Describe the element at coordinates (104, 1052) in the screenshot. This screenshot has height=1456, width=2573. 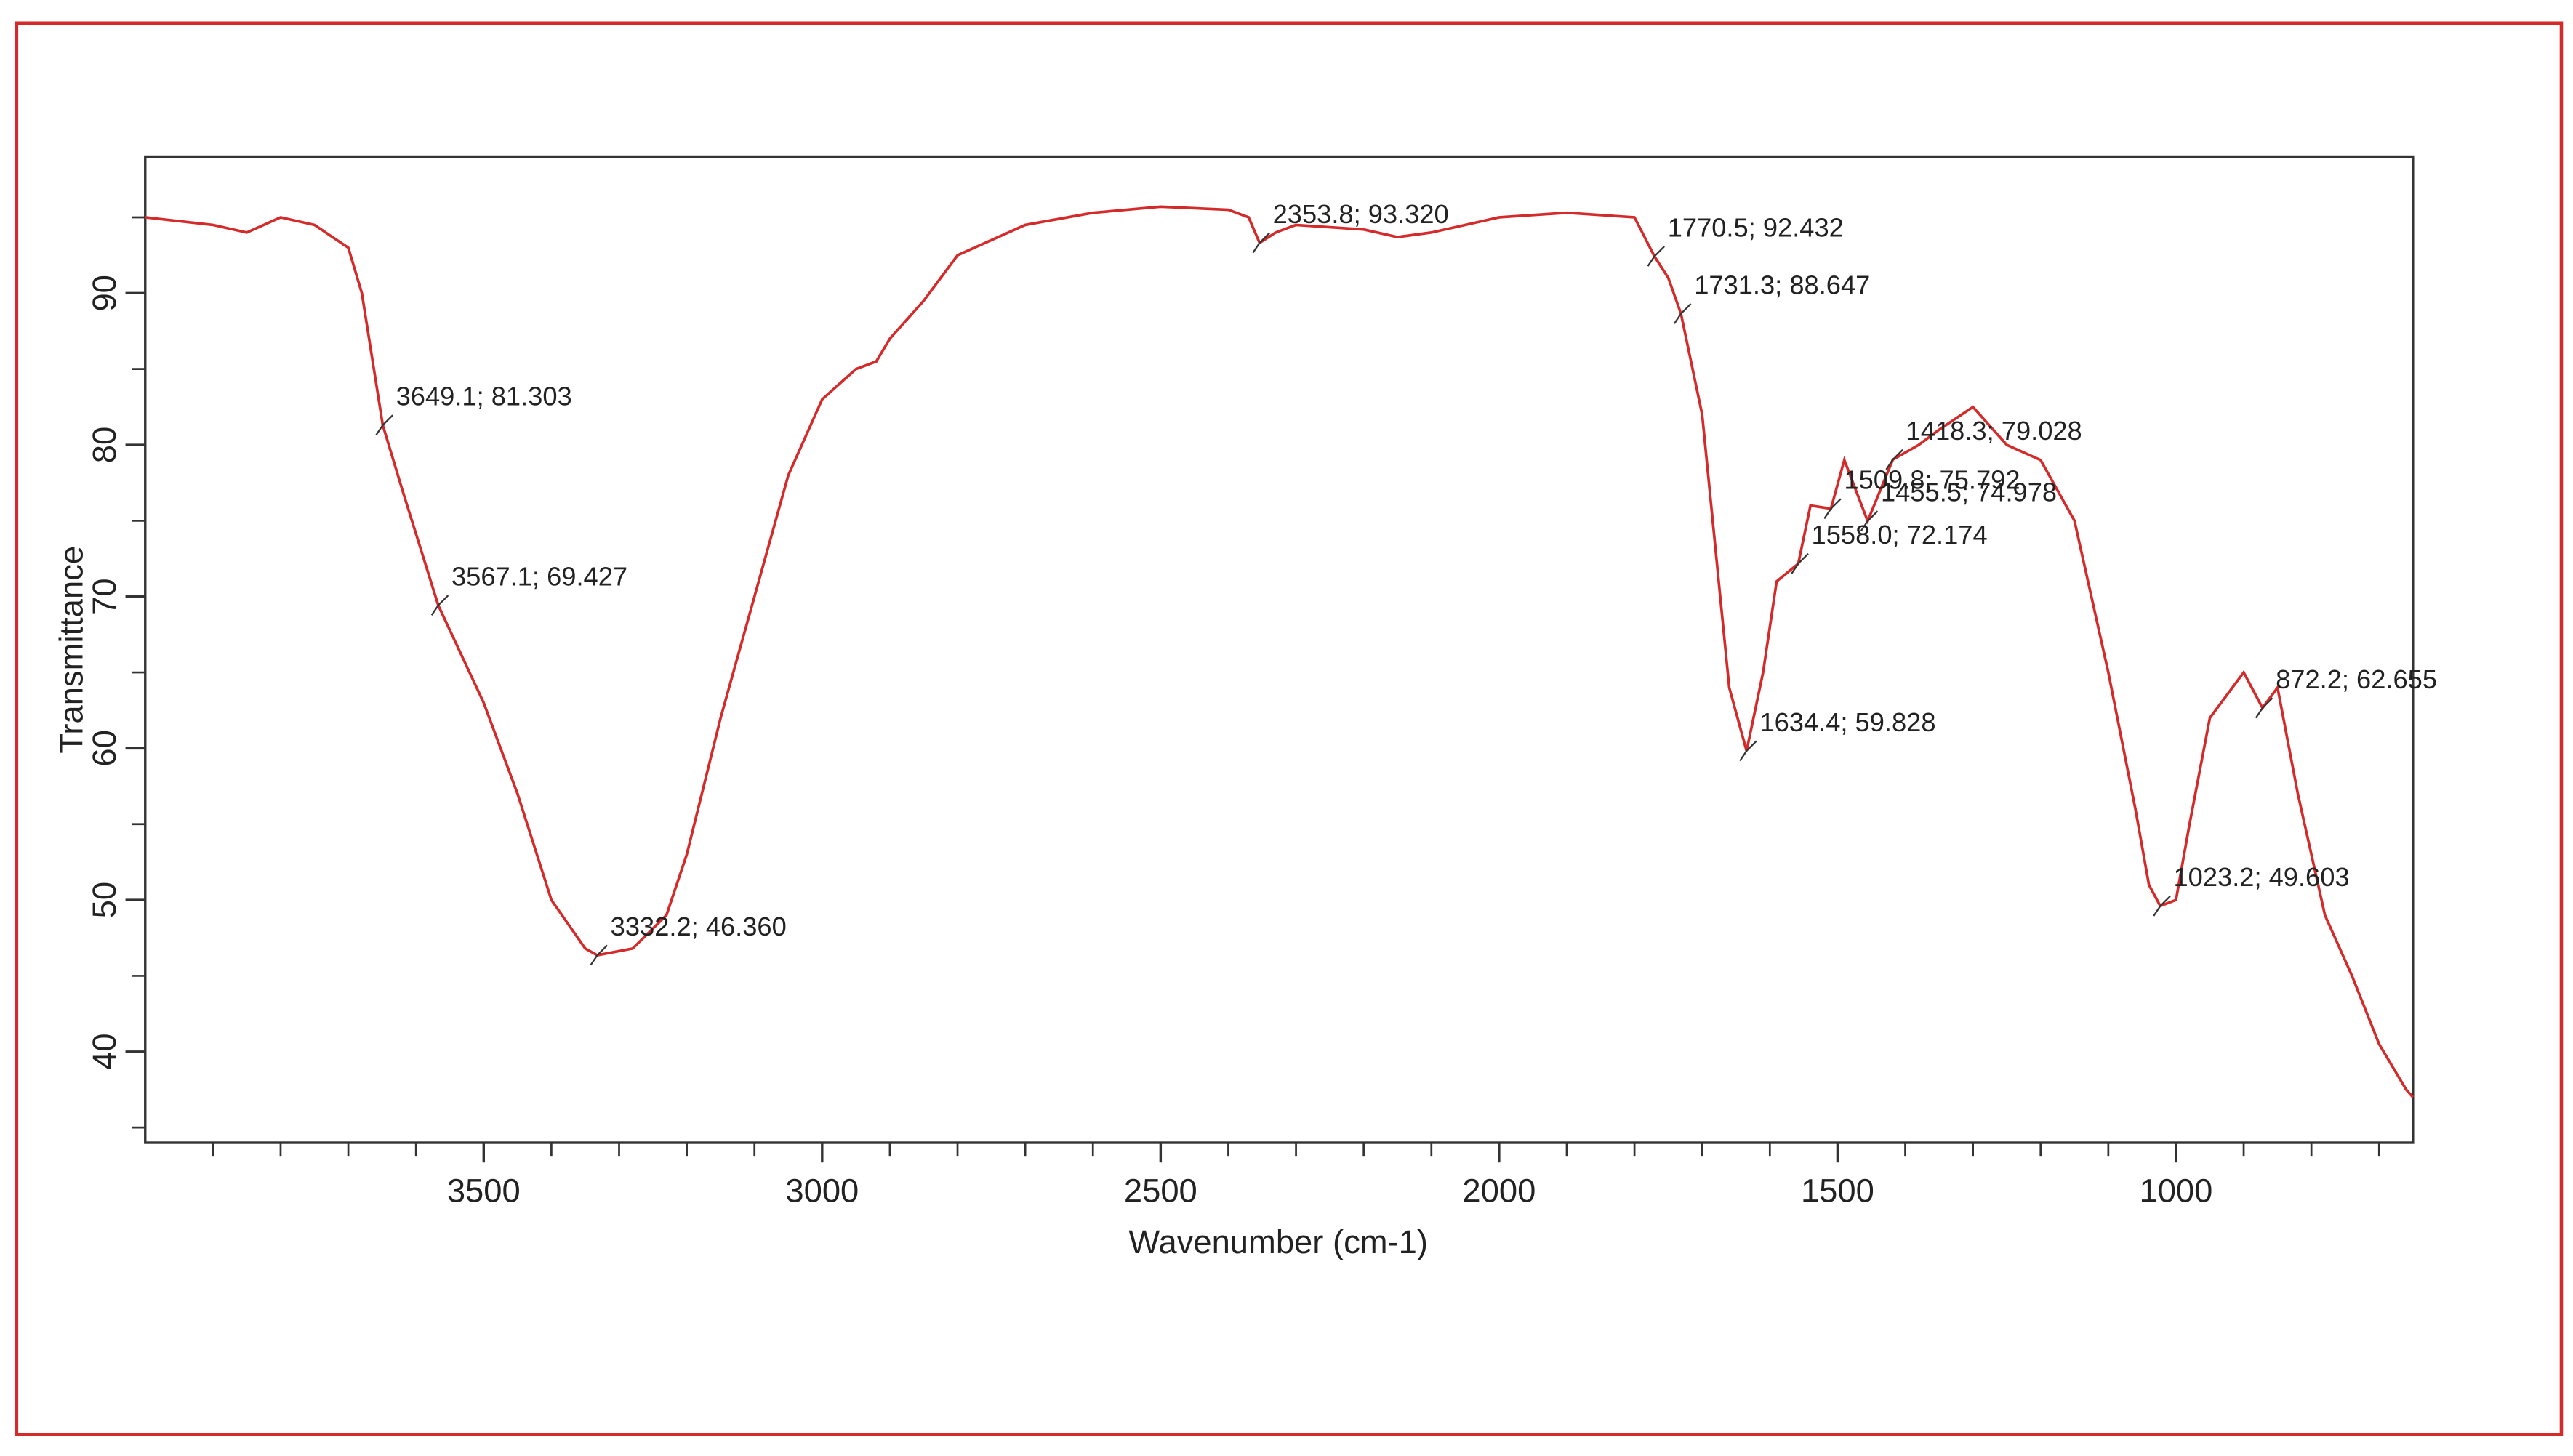
I see `y-tick-label: 40` at that location.